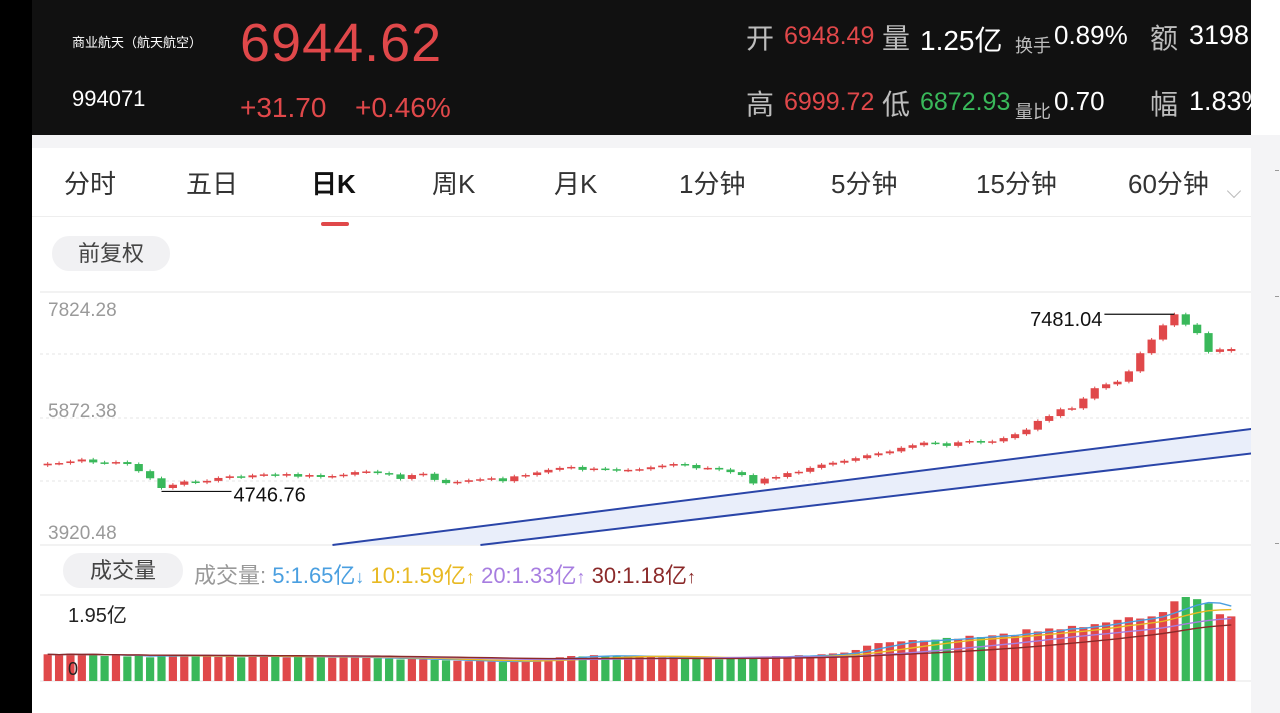  What do you see at coordinates (712, 184) in the screenshot?
I see `tab-1-minute: 1分钟` at bounding box center [712, 184].